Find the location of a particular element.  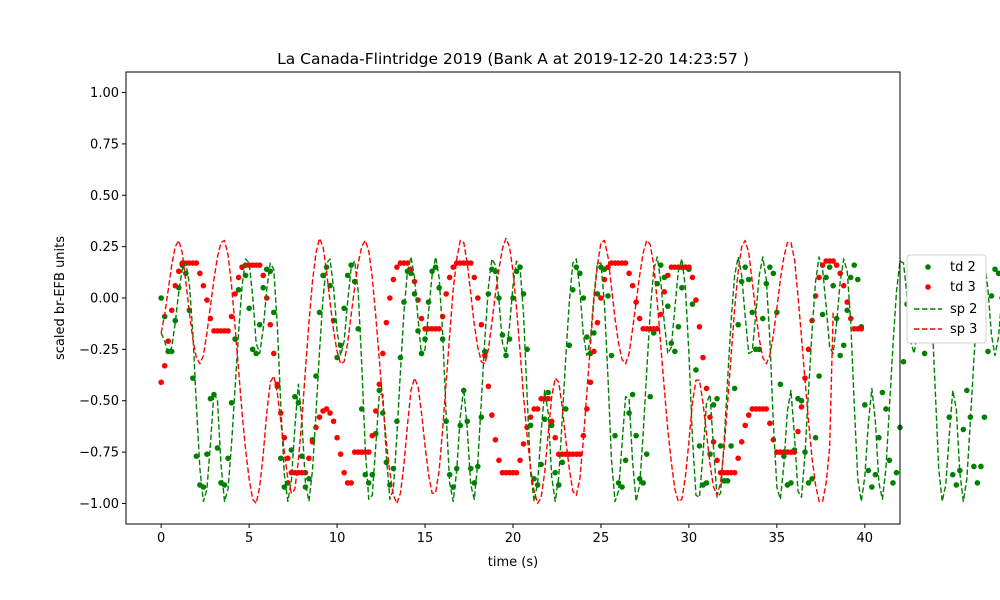

x-tick-label: 40 is located at coordinates (865, 538).